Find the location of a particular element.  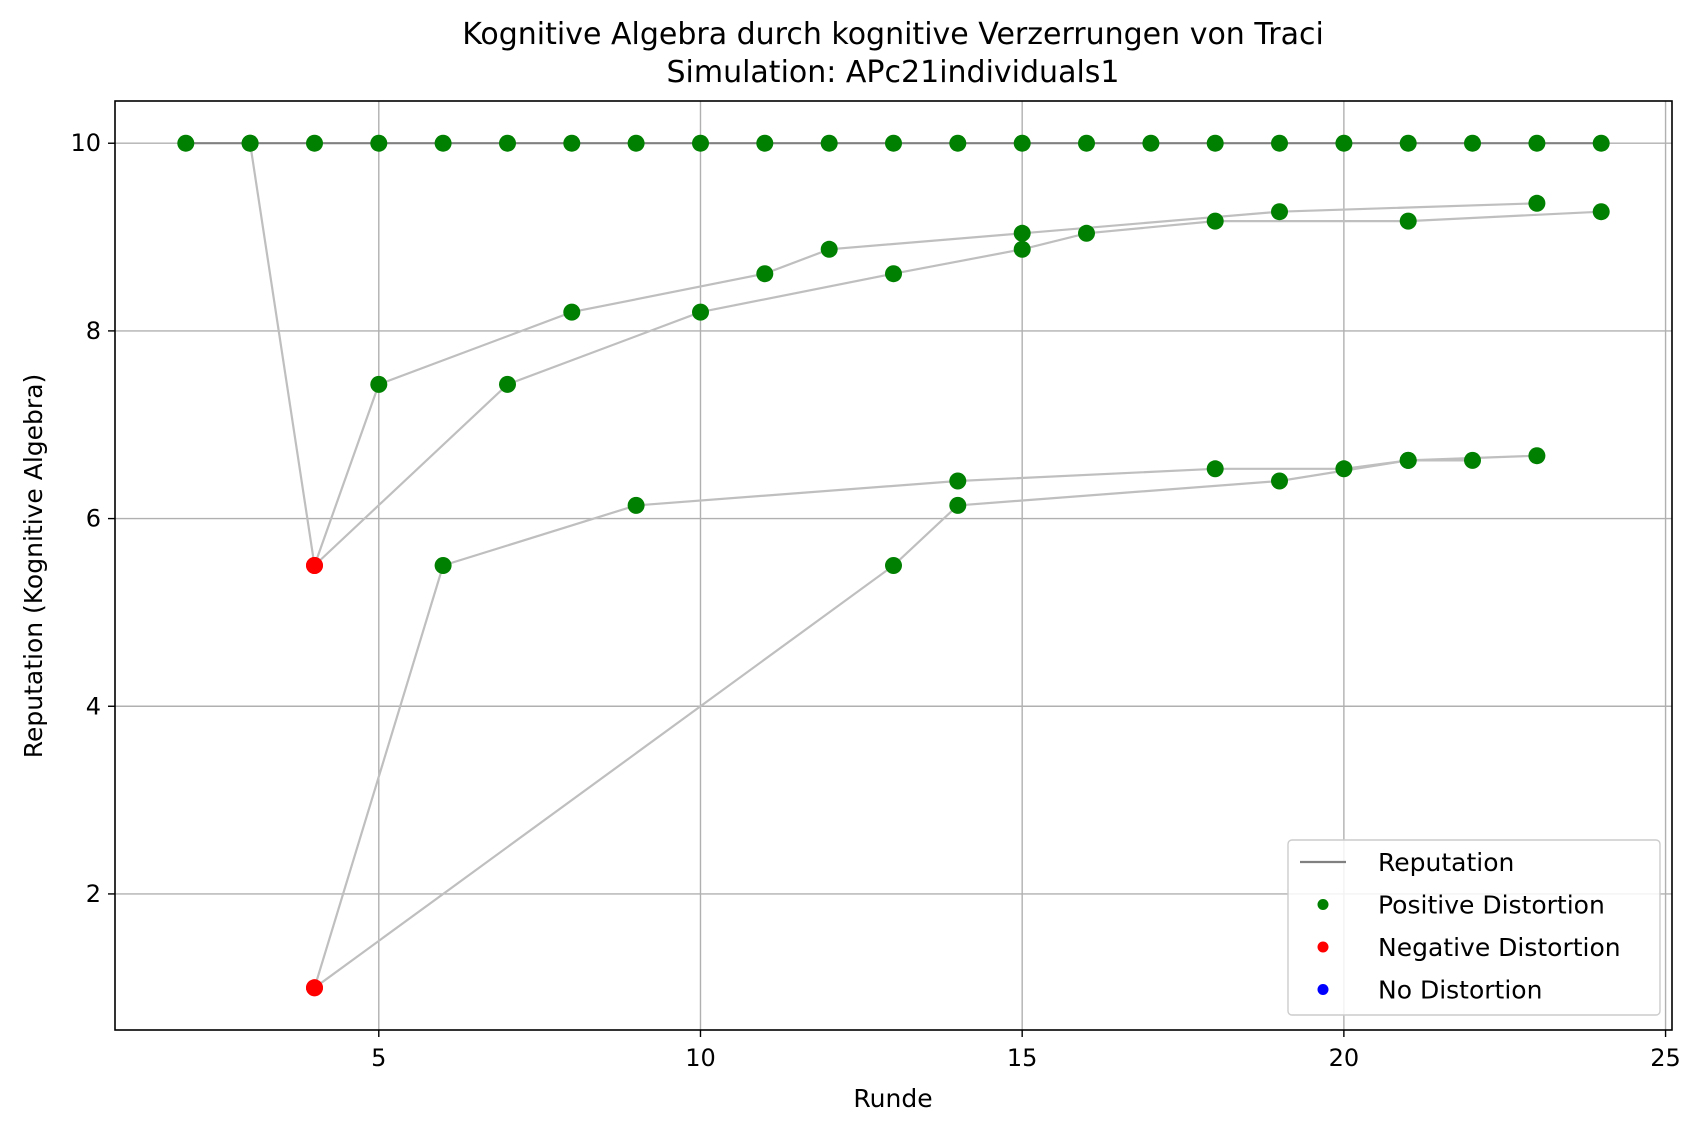

legend-frame is located at coordinates (1474, 927).